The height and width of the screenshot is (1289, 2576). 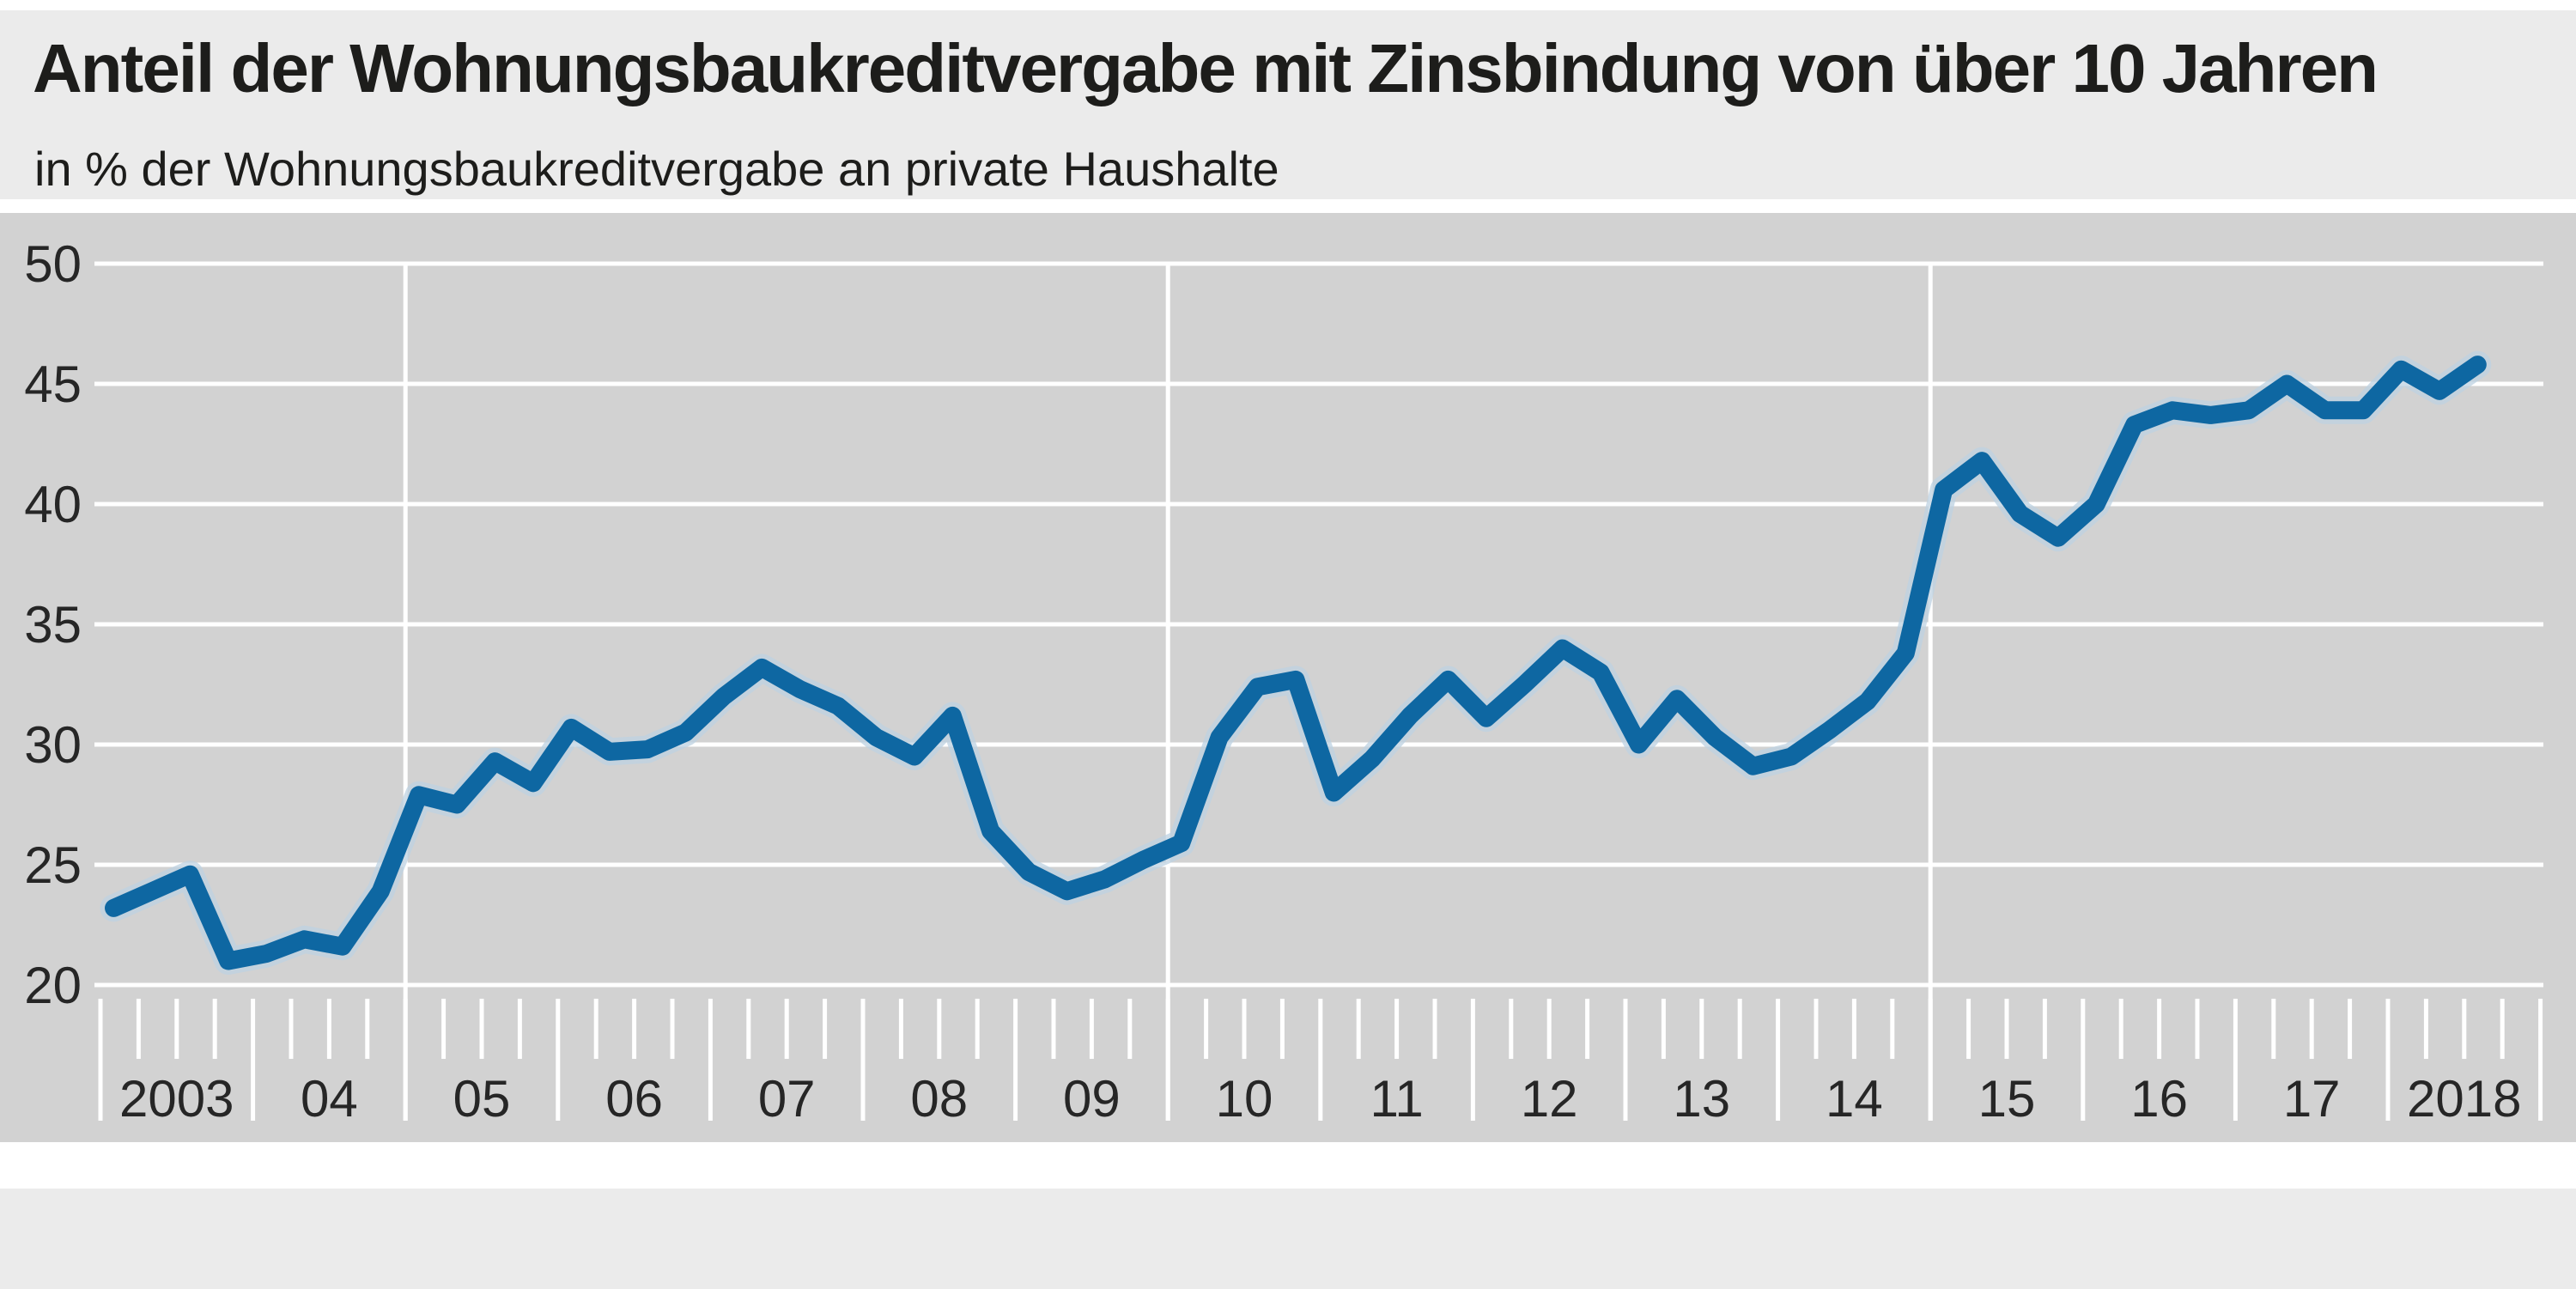 What do you see at coordinates (1092, 1099) in the screenshot?
I see `x-axis-label-09: 09` at bounding box center [1092, 1099].